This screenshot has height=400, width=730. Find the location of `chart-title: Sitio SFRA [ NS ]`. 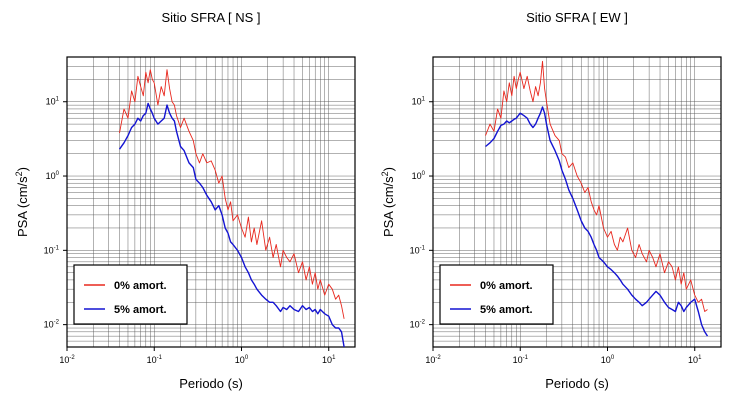

chart-title: Sitio SFRA [ NS ] is located at coordinates (211, 17).